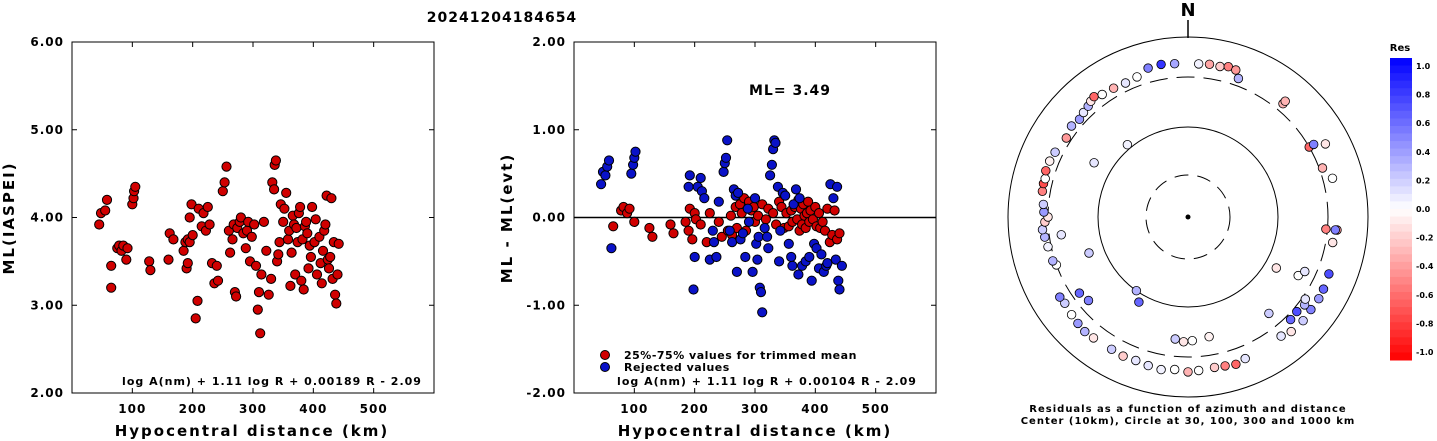 This screenshot has width=1437, height=441. I want to click on residual-distance-y-tick-label: 1.00, so click(549, 130).